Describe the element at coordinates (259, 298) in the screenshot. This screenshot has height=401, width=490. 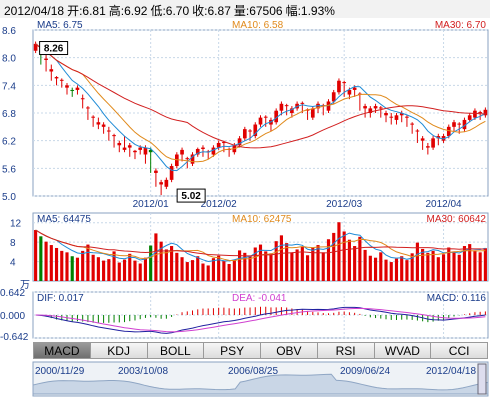
I see `macd-dea-legend: DEA: -0.041` at that location.